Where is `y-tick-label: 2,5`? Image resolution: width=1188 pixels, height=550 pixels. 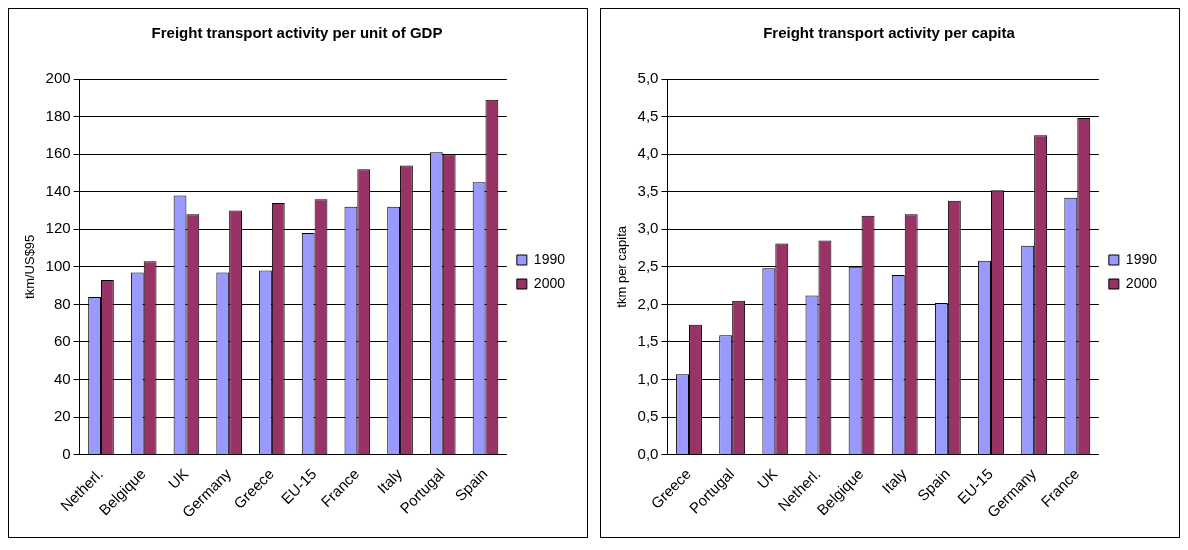 y-tick-label: 2,5 is located at coordinates (648, 265).